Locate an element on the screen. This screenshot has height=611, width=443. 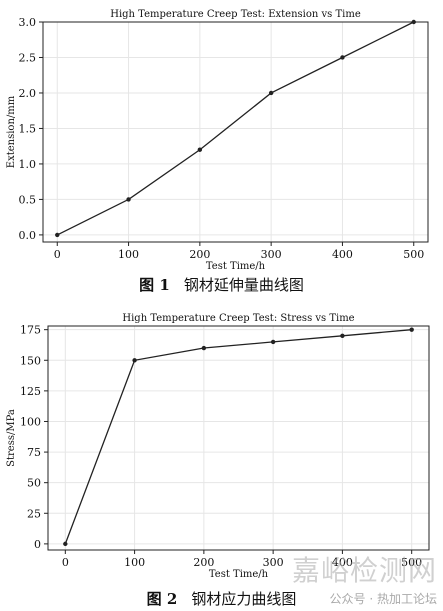
y-tick-label: 75 is located at coordinates (34, 452).